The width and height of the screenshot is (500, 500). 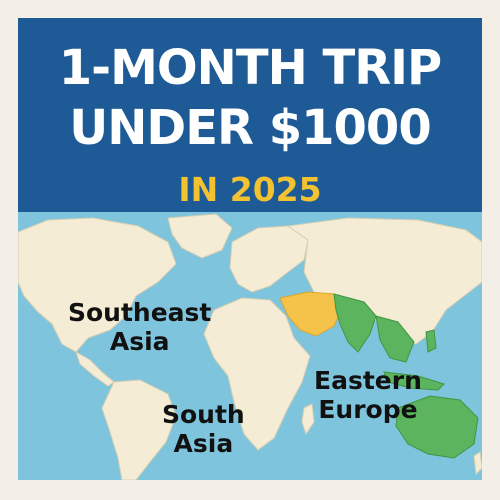 What do you see at coordinates (477, 463) in the screenshot?
I see `landmass-new-zealand` at bounding box center [477, 463].